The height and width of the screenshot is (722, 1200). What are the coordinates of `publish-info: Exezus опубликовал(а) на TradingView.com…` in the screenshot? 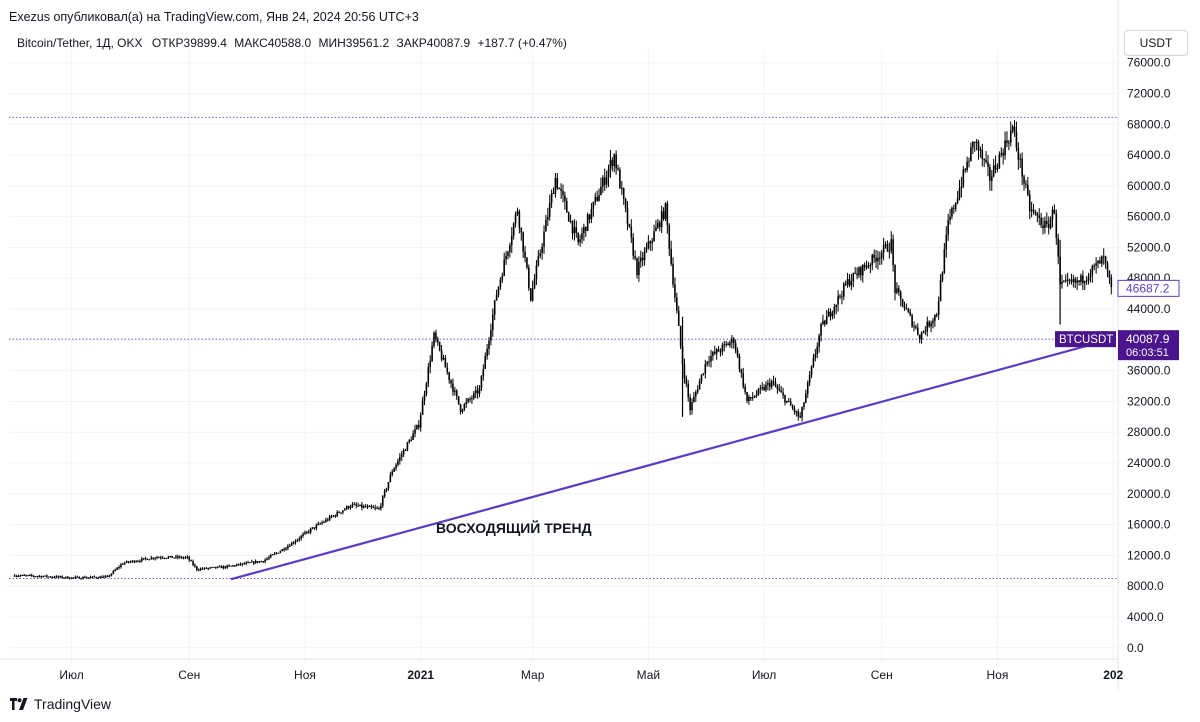 It's located at (214, 17).